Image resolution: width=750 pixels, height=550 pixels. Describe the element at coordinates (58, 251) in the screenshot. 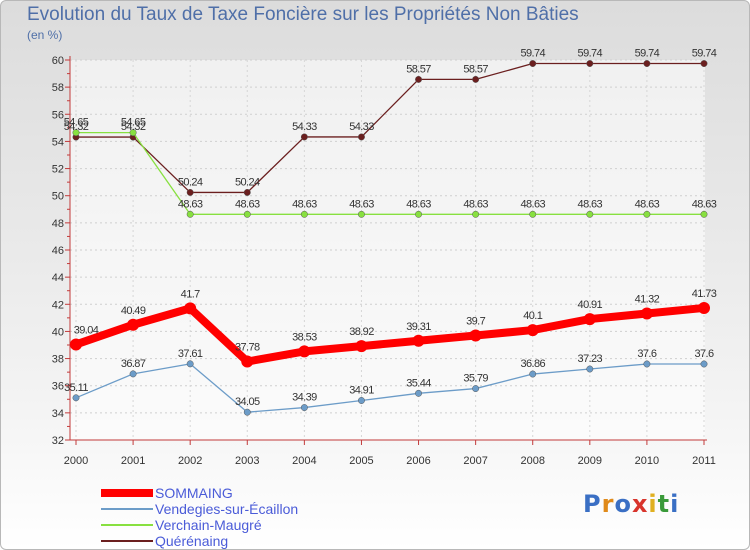

I see `y-tick-label: 46` at that location.